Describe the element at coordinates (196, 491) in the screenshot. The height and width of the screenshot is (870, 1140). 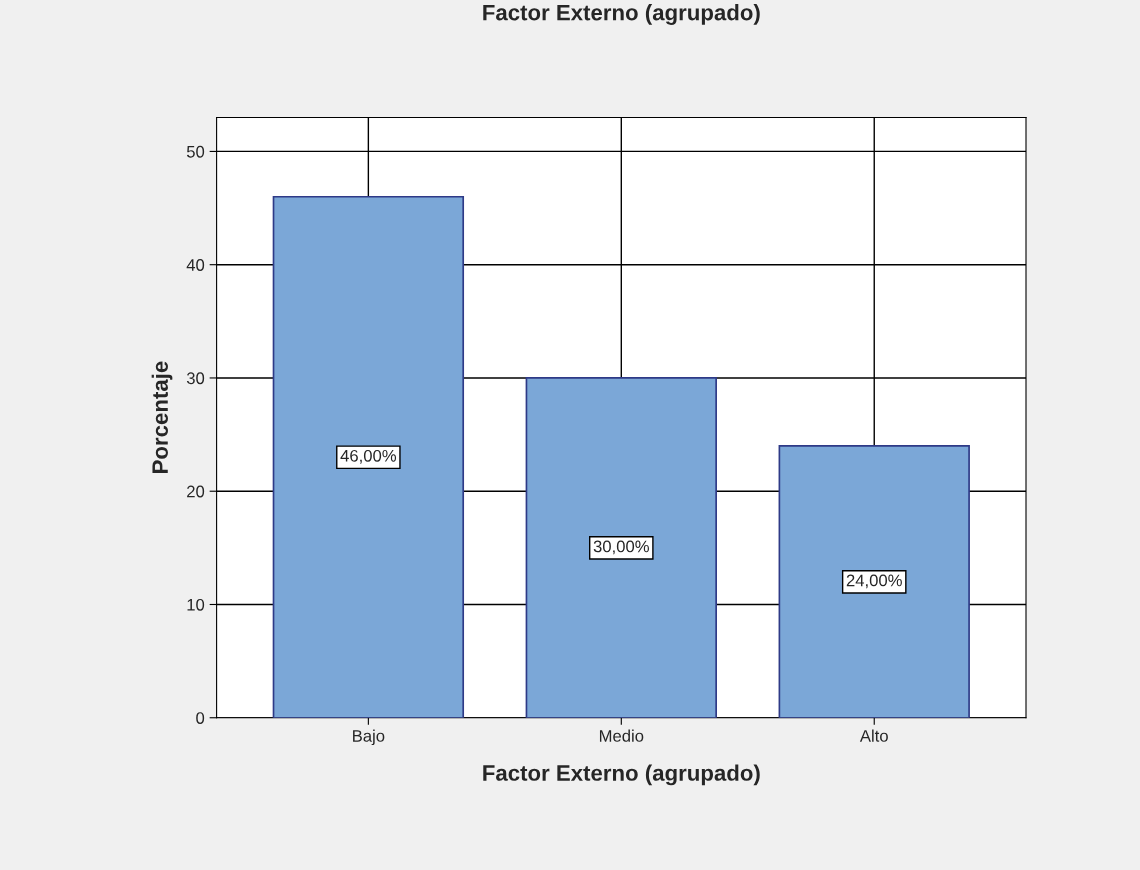
I see `y-tick-label: 20` at that location.